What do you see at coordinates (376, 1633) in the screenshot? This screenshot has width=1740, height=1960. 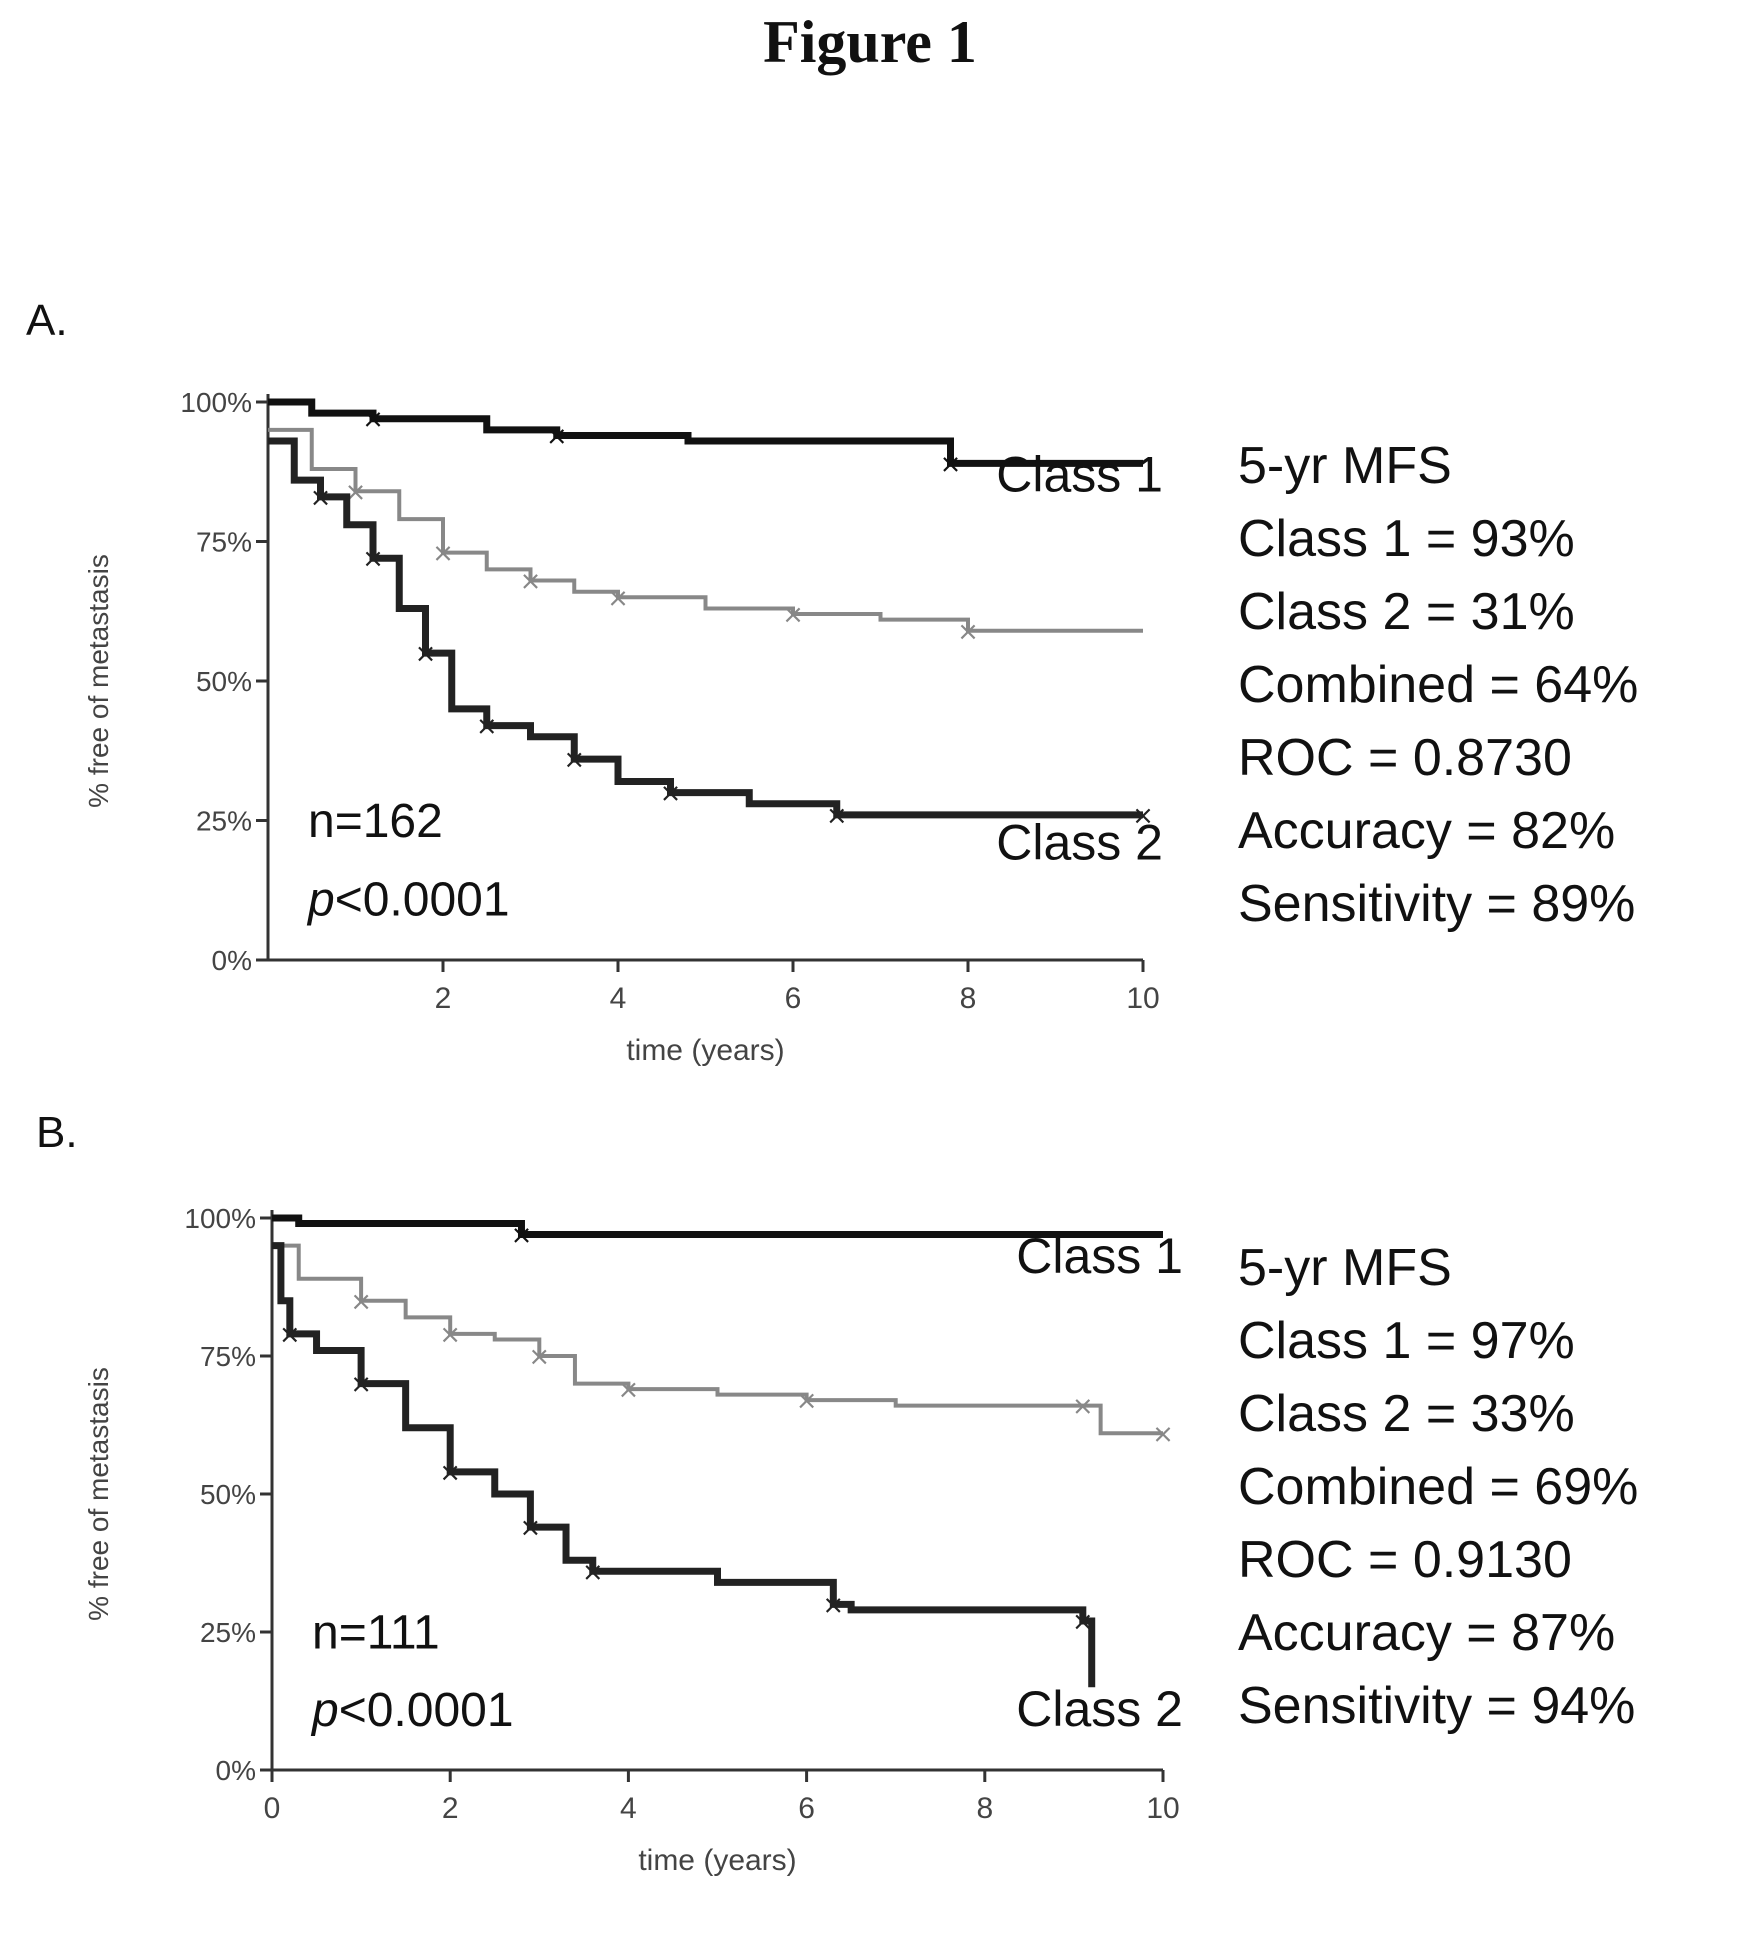 I see `n-label: n=111` at bounding box center [376, 1633].